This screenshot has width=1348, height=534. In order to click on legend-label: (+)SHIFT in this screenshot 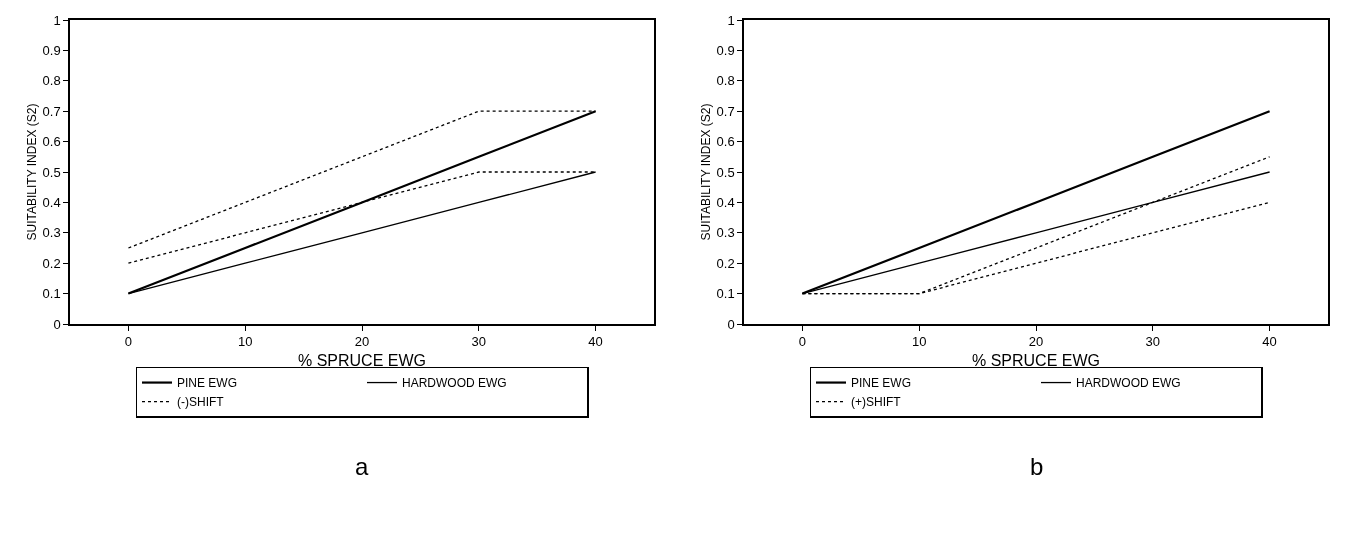, I will do `click(876, 402)`.